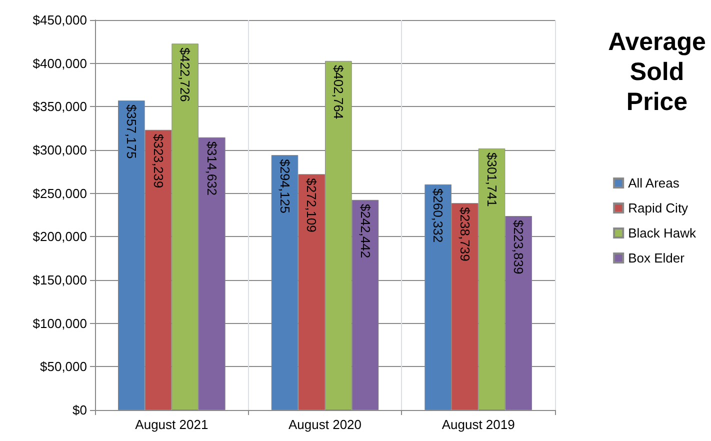 The height and width of the screenshot is (441, 711). I want to click on data-label: $272,109, so click(312, 205).